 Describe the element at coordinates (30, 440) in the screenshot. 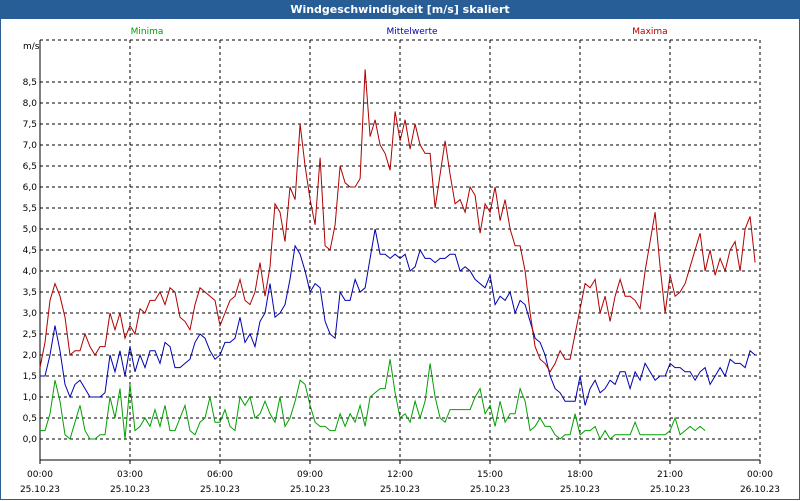

I see `y-tick-label: 0,0` at that location.